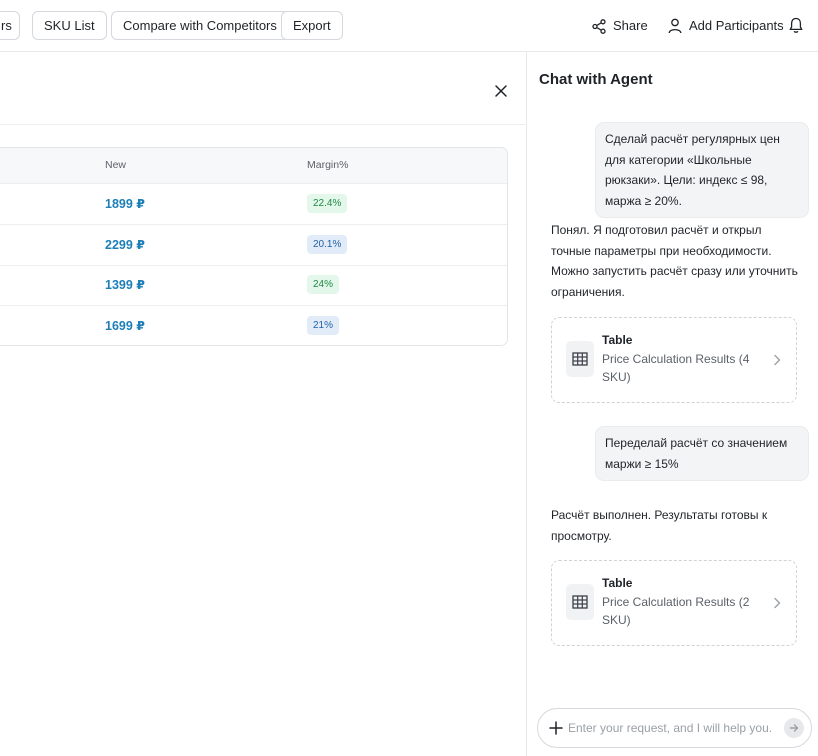 This screenshot has width=818, height=756. I want to click on margin-badge: 20.1%, so click(327, 244).